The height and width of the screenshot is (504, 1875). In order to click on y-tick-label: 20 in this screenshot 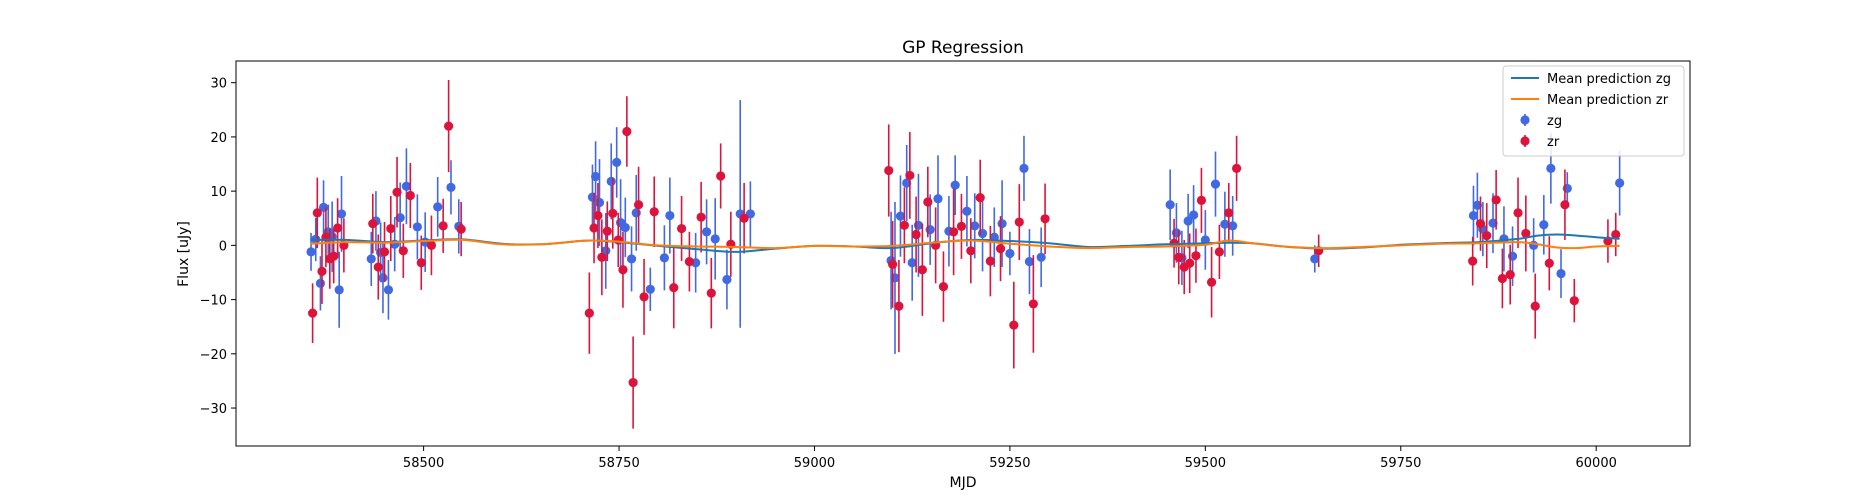, I will do `click(218, 138)`.